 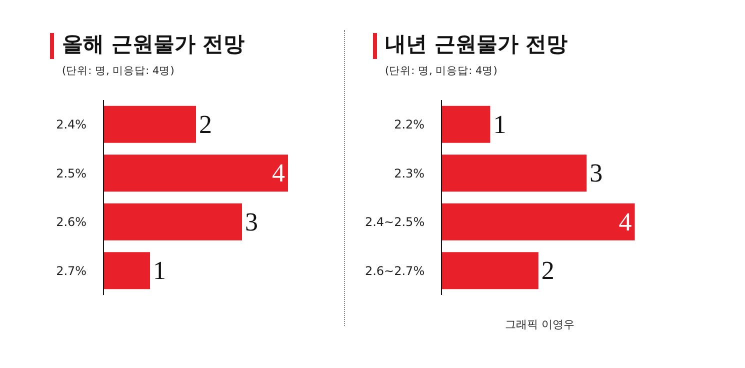 What do you see at coordinates (394, 222) in the screenshot?
I see `y-tick-label: 2.4~2.5%` at bounding box center [394, 222].